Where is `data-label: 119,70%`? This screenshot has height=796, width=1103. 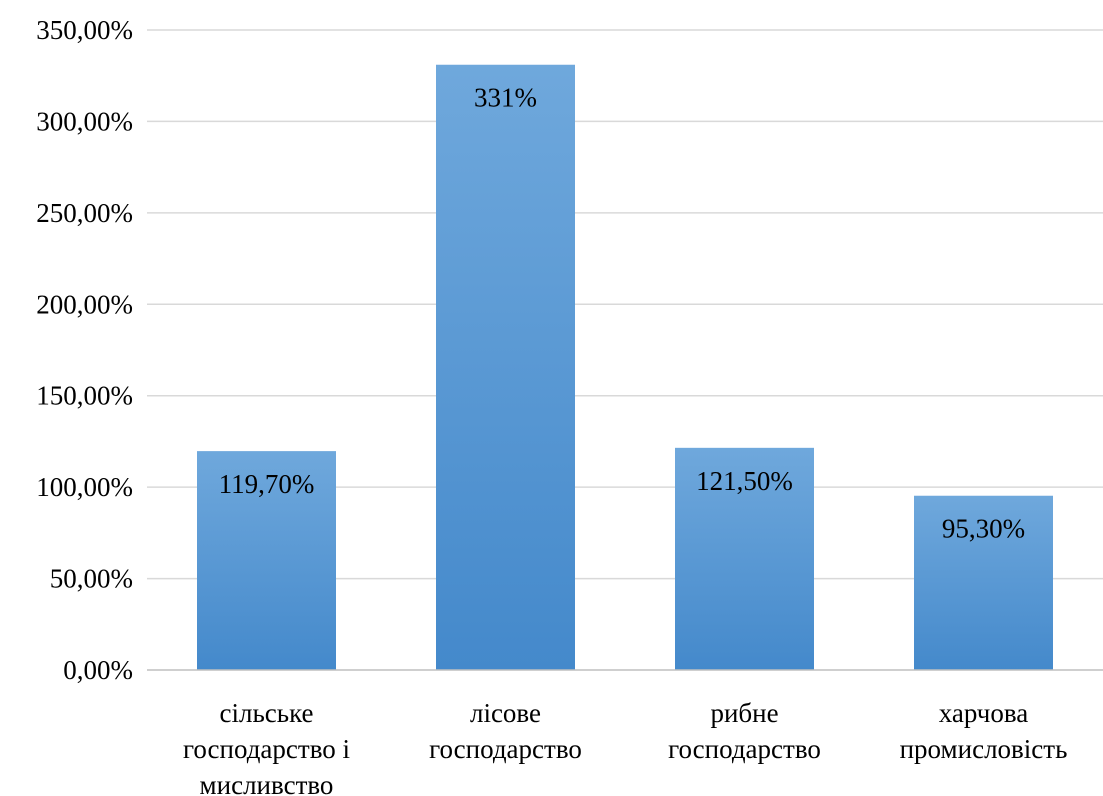
data-label: 119,70% is located at coordinates (267, 484).